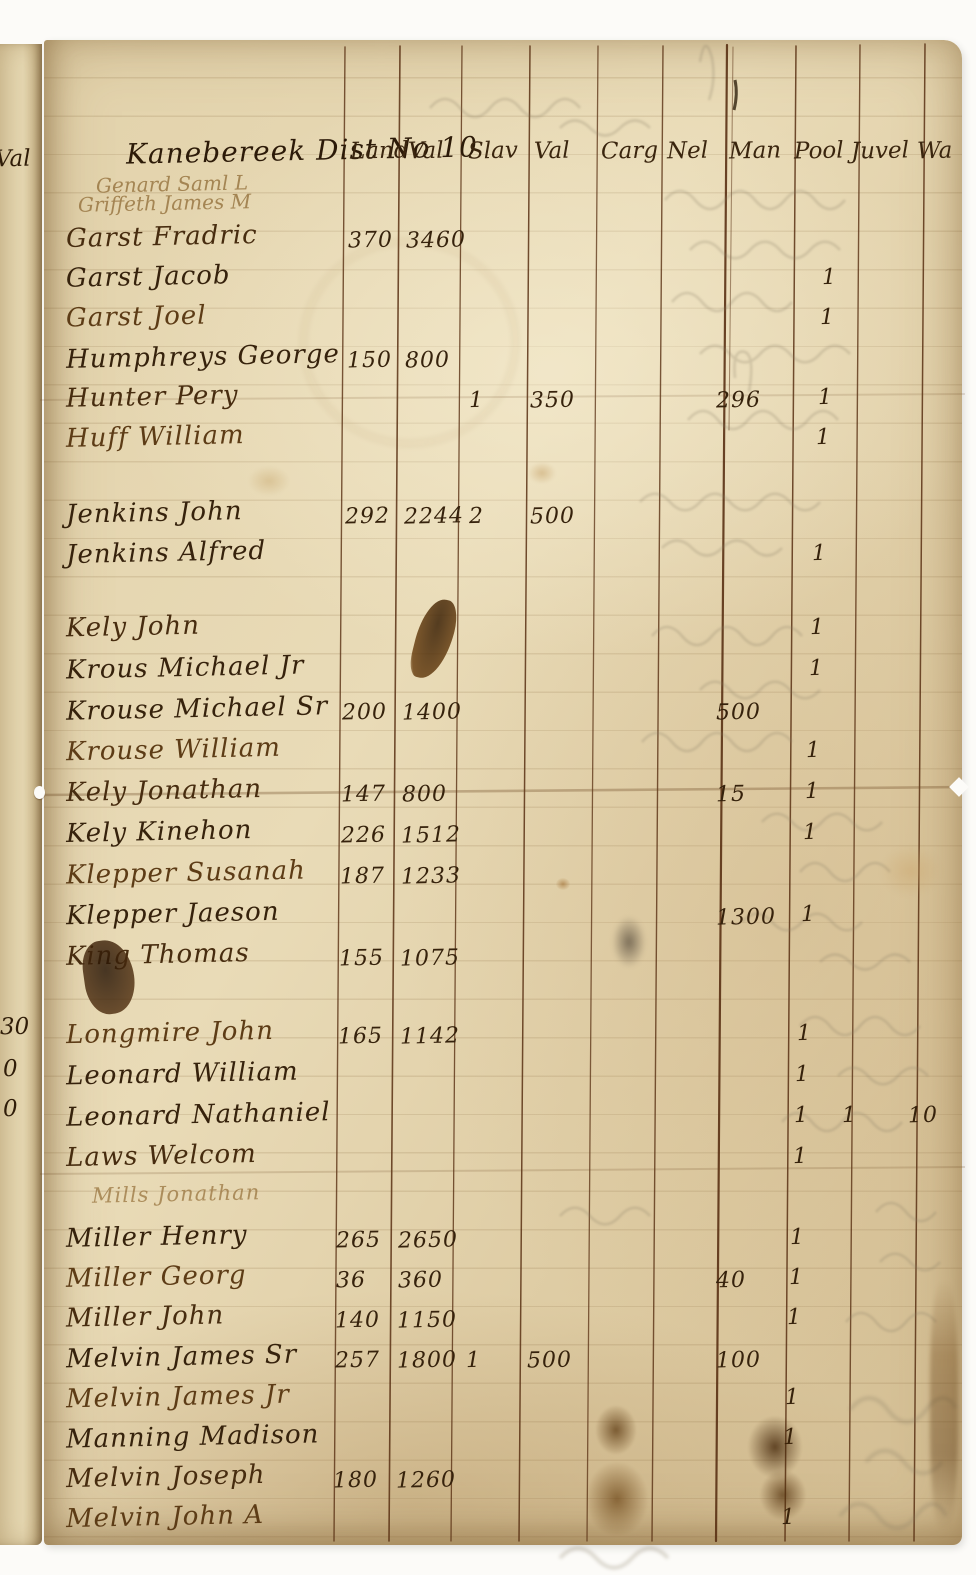 The image size is (976, 1575). I want to click on ledger-row: Melvin John A1, so click(488, 1522).